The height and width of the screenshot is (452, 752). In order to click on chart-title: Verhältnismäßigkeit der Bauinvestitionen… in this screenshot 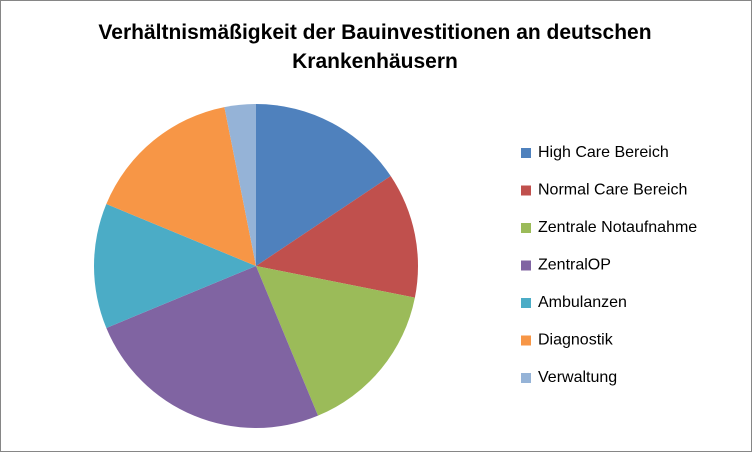, I will do `click(375, 47)`.